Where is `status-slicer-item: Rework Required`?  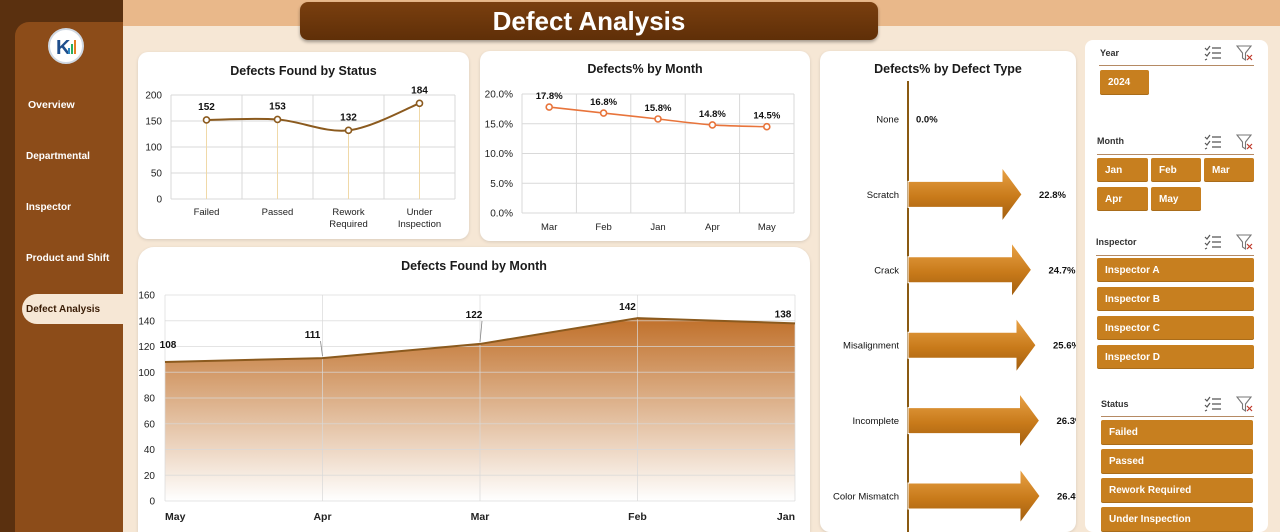 status-slicer-item: Rework Required is located at coordinates (1177, 490).